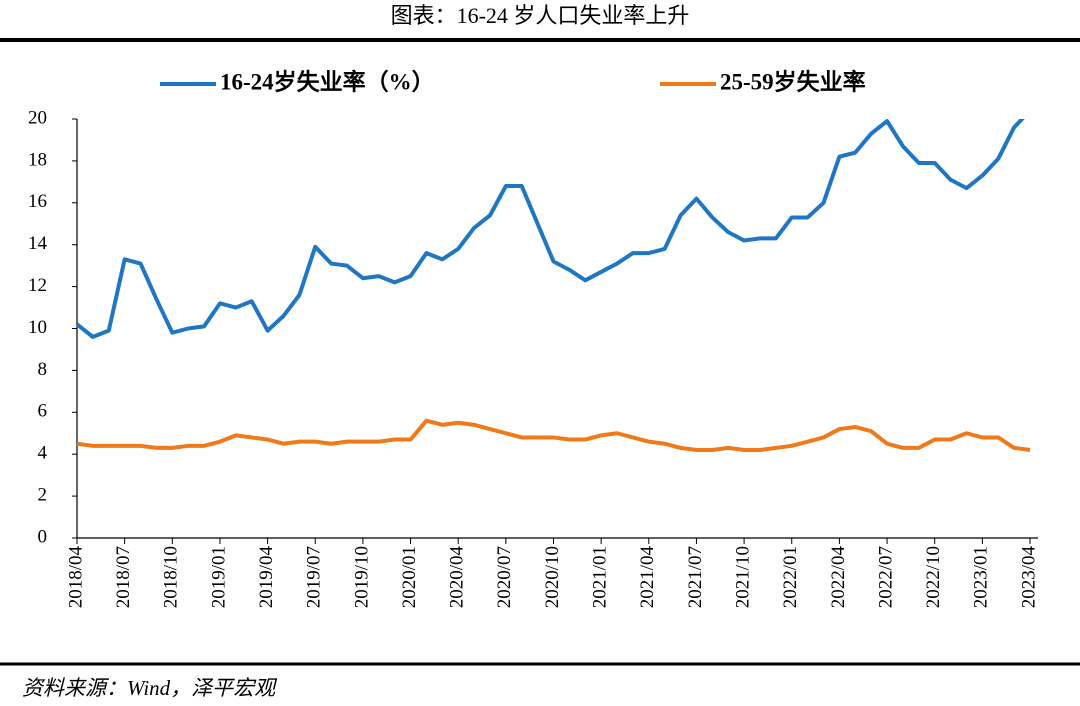 The image size is (1080, 706). Describe the element at coordinates (123, 577) in the screenshot. I see `x-tick-label: 2018/07` at that location.